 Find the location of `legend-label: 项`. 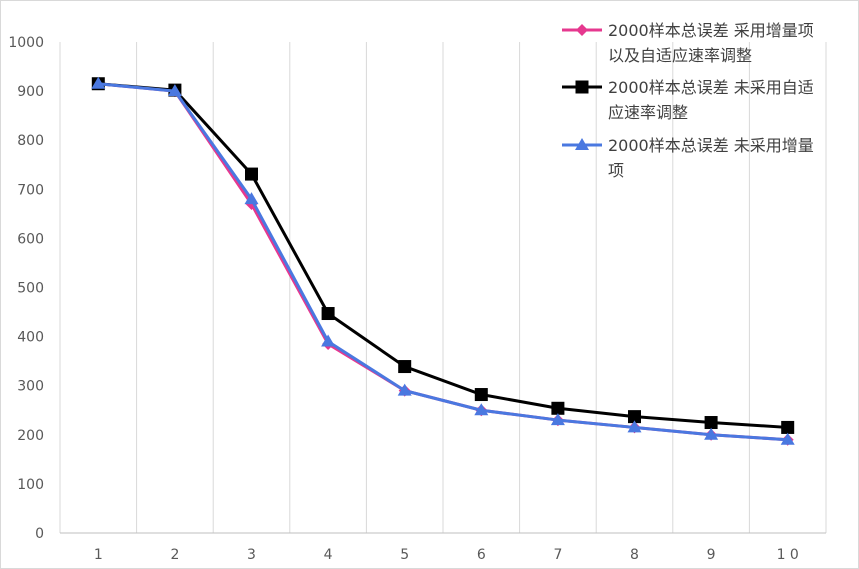

legend-label: 项 is located at coordinates (616, 170).